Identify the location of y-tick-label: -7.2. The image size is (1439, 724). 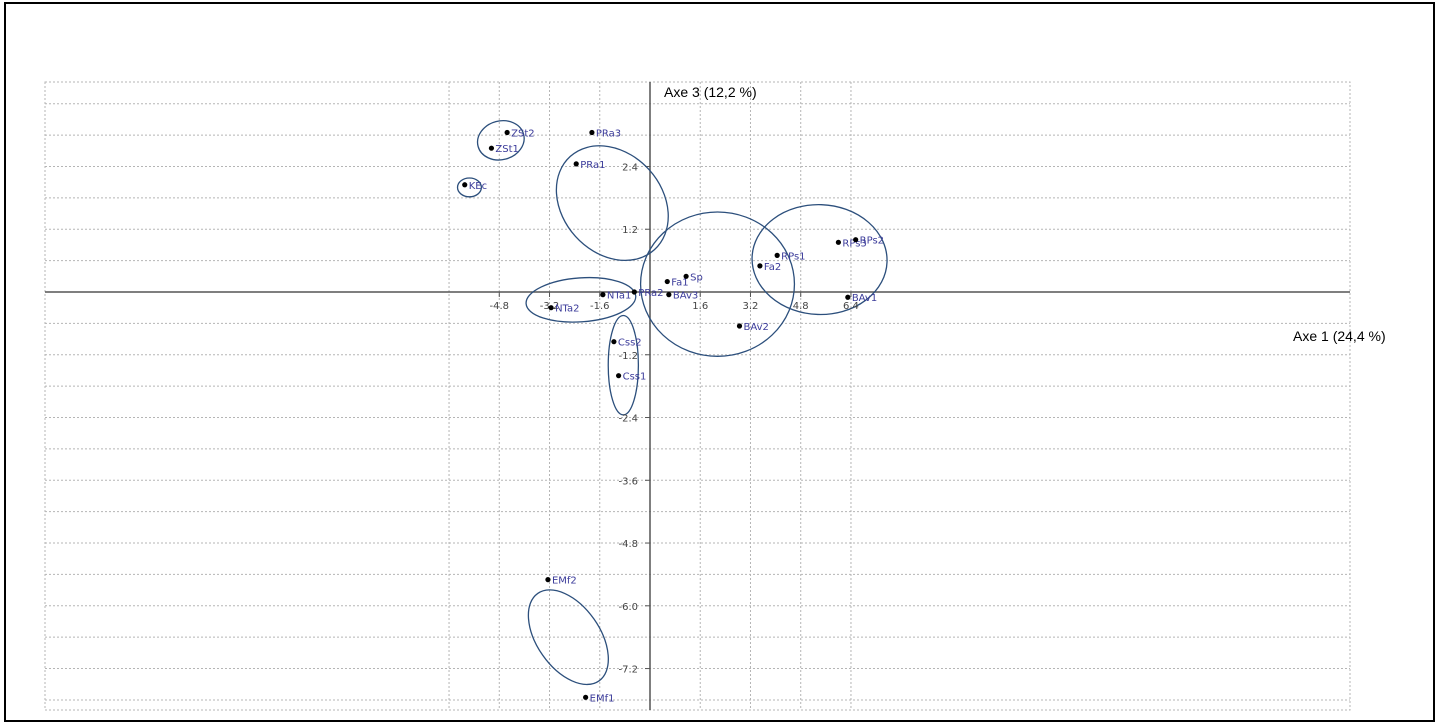
(628, 670).